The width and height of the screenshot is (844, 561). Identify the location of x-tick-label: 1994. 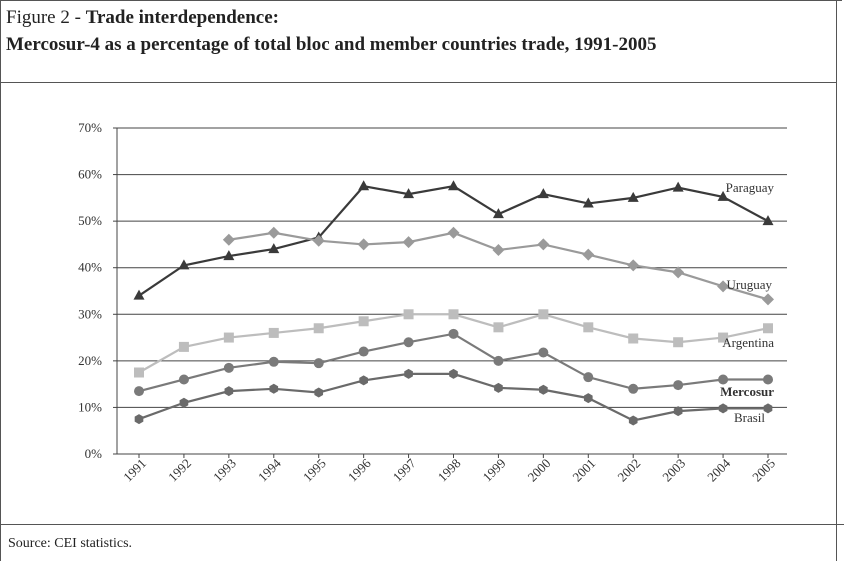
(269, 469).